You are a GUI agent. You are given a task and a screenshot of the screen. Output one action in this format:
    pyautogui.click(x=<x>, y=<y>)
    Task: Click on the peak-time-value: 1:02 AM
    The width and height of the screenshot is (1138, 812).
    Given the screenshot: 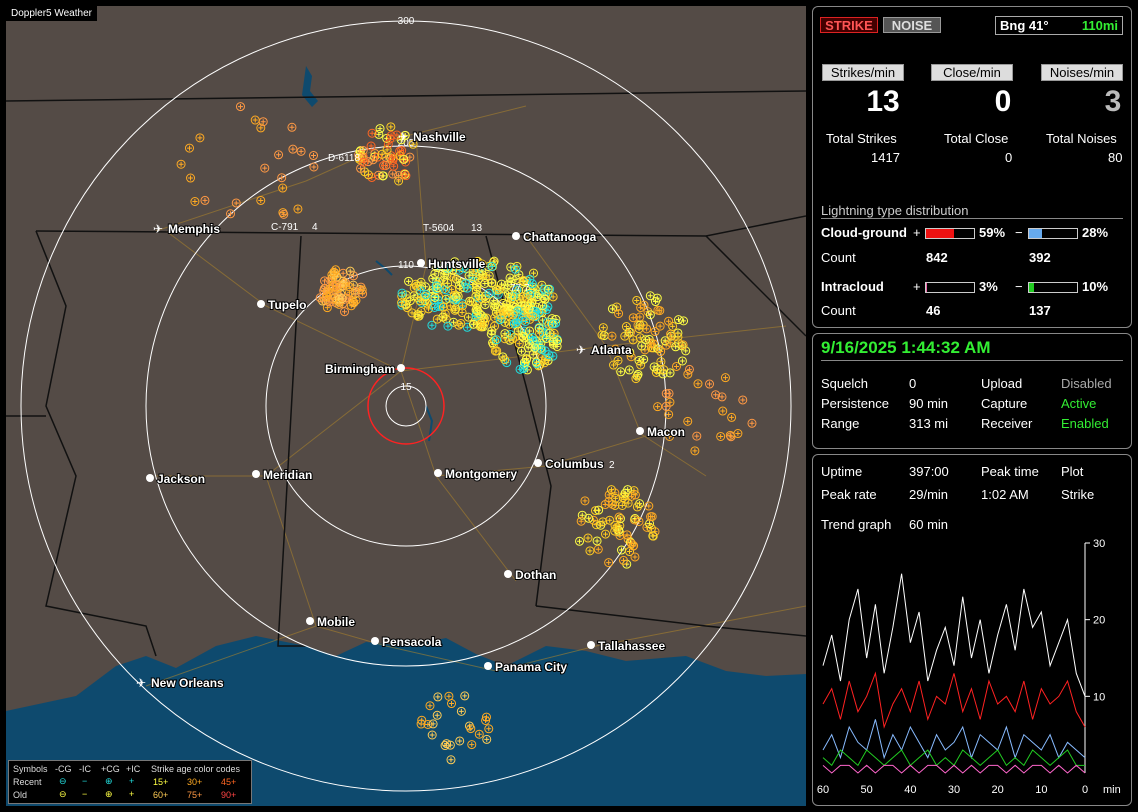 What is the action you would take?
    pyautogui.click(x=1005, y=494)
    